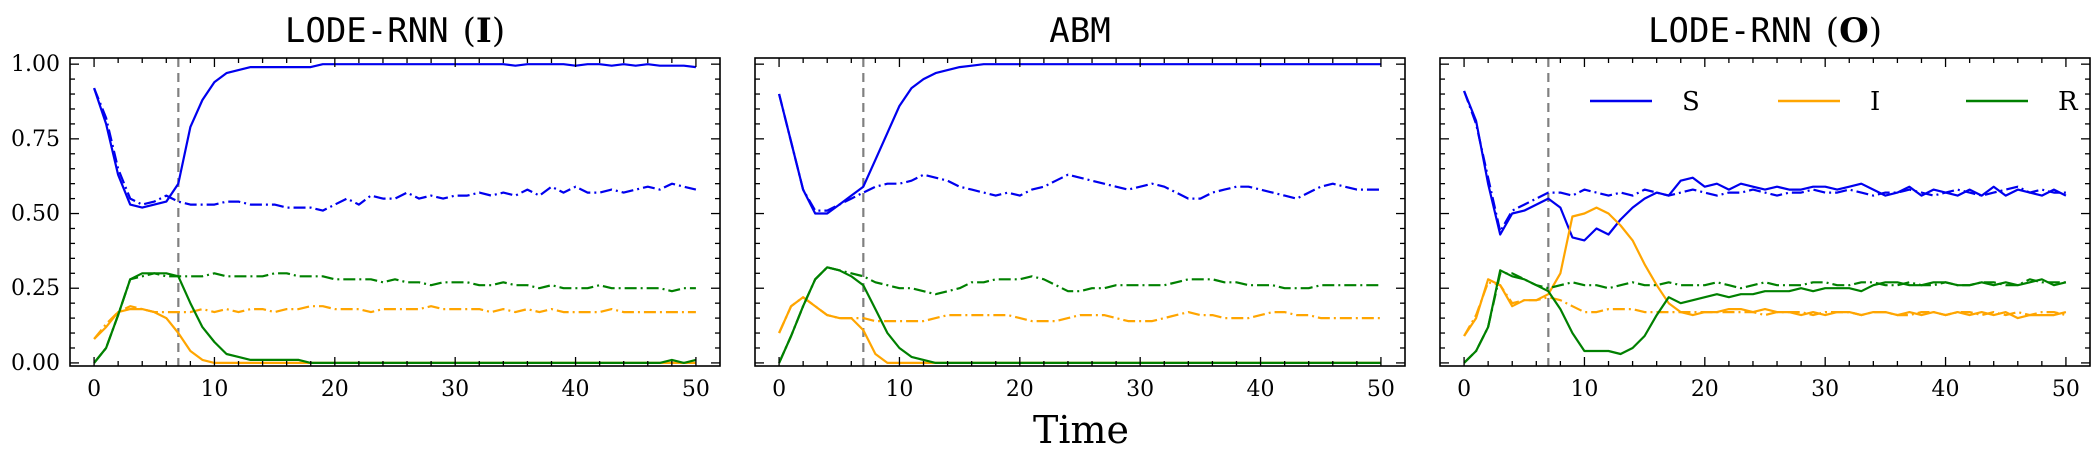 This screenshot has height=459, width=2094. I want to click on panel-title: LODE-RNN (I), so click(395, 31).